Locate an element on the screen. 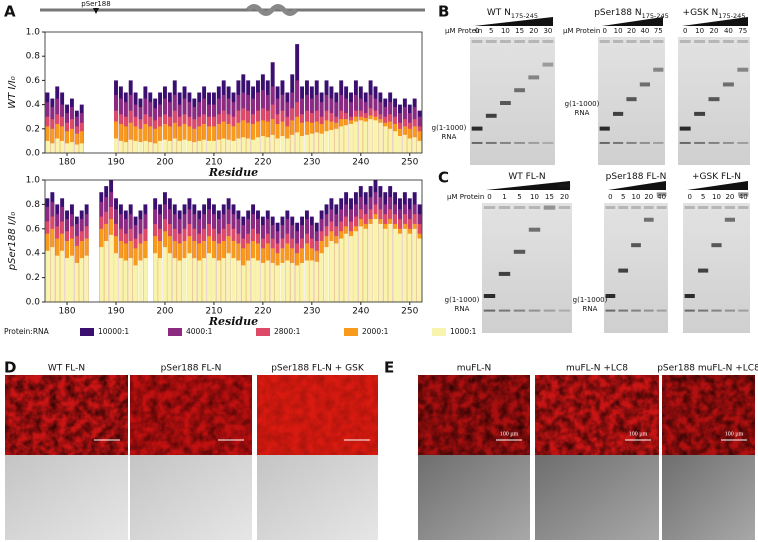 The width and height of the screenshot is (758, 542). legend-label: 4000:1 is located at coordinates (199, 331).